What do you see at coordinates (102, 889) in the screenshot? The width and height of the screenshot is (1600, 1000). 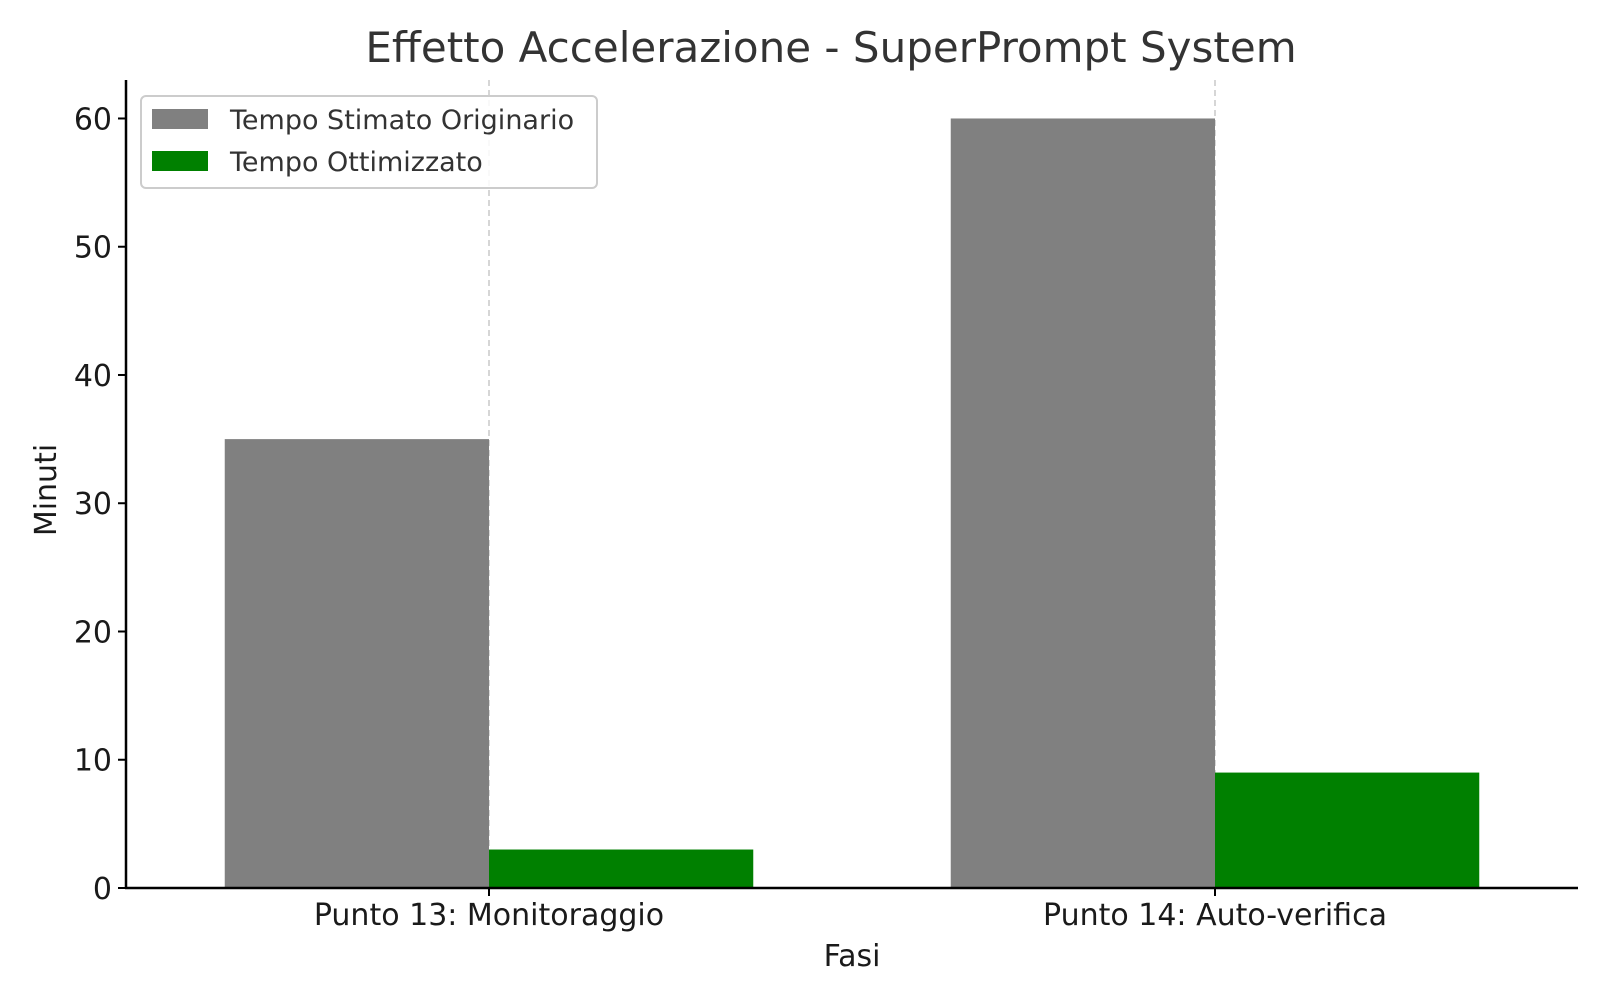 I see `y-tick-label: 0` at bounding box center [102, 889].